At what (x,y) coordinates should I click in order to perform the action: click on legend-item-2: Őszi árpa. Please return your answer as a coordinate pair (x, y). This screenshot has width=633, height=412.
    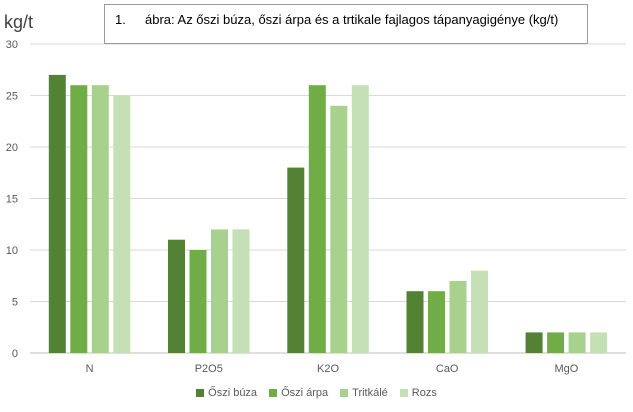
    Looking at the image, I should click on (298, 393).